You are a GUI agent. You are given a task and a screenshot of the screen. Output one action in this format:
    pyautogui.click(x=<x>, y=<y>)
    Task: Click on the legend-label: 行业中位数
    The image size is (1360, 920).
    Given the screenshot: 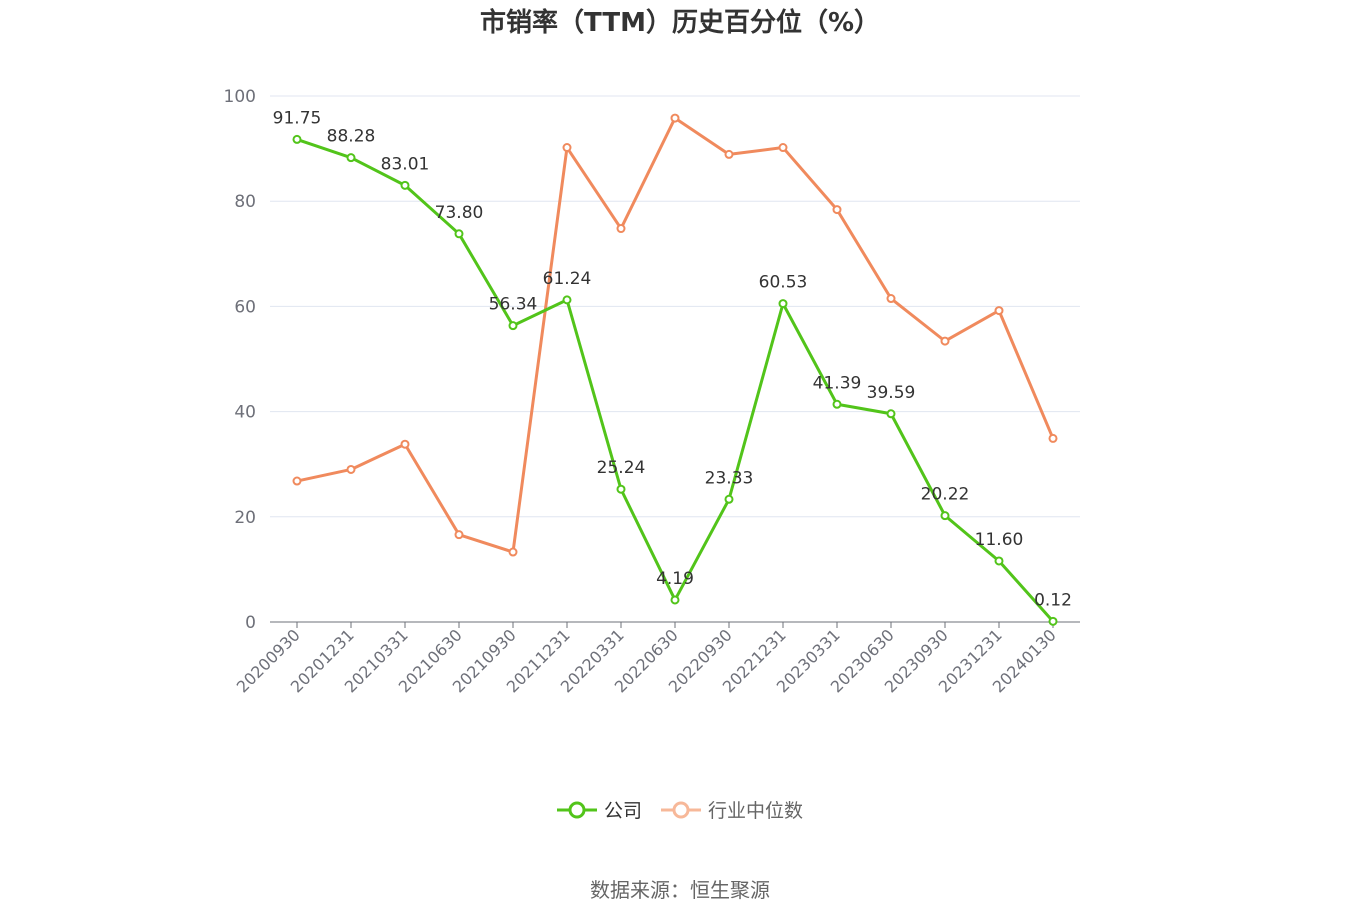 What is the action you would take?
    pyautogui.click(x=755, y=811)
    